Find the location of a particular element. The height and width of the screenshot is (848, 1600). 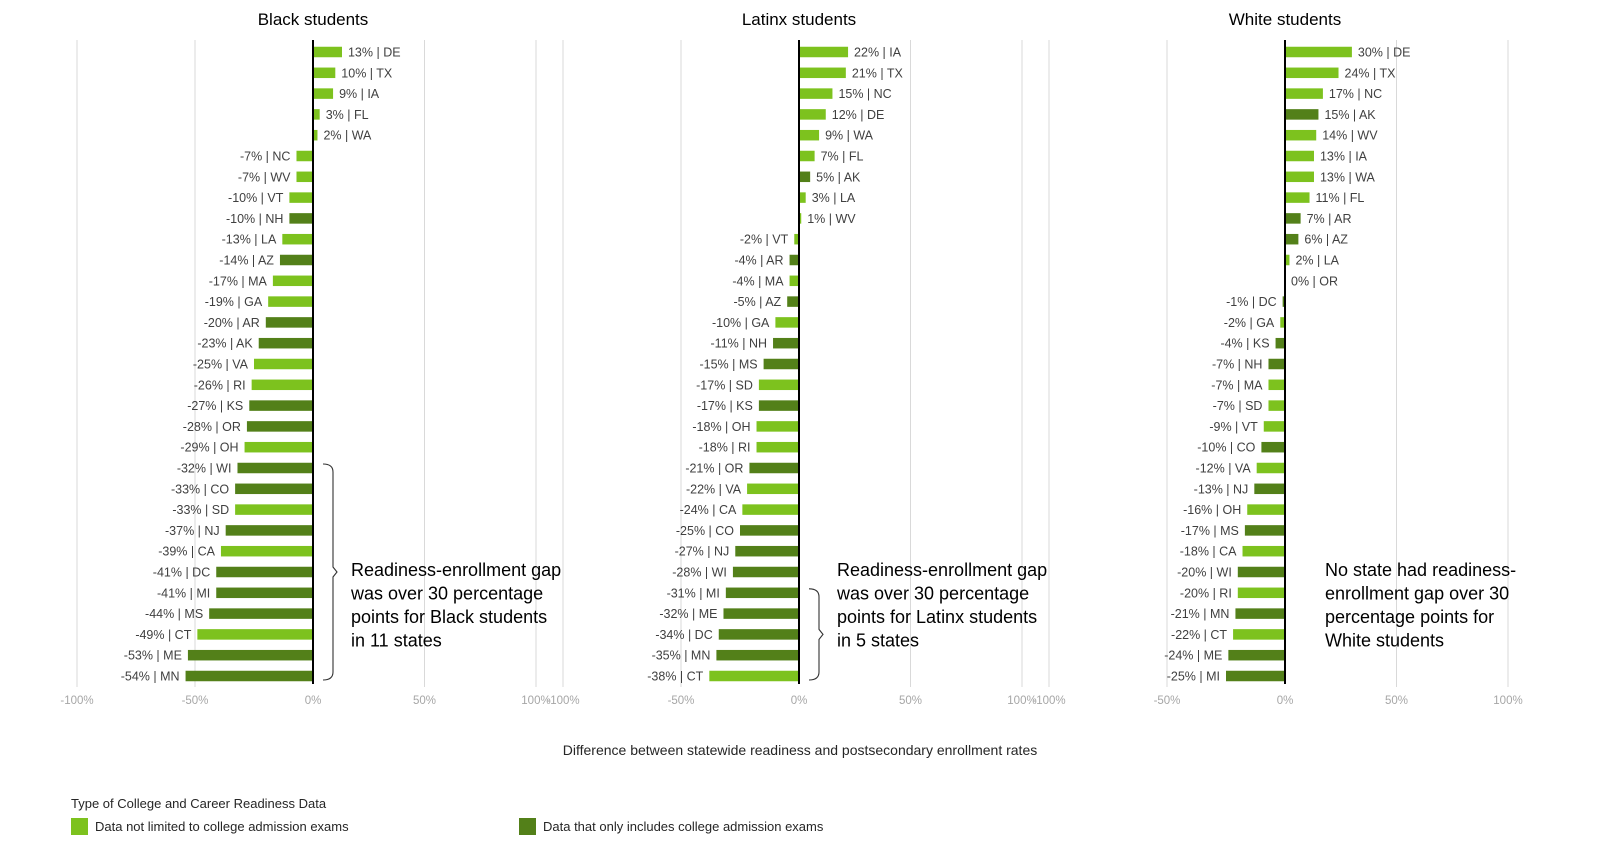

white-students-data-label-vt: -9% | VT is located at coordinates (1233, 427).